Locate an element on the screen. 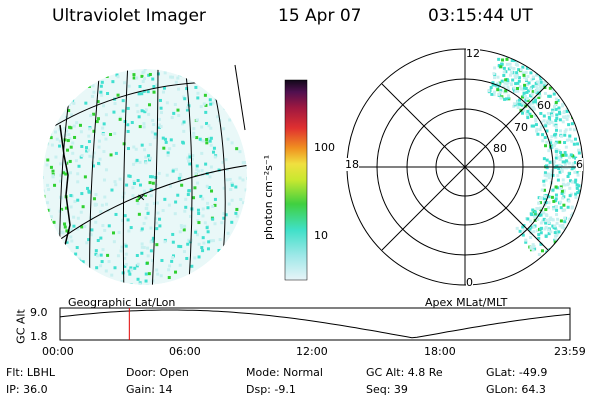 The image size is (600, 400). colorbar-unit-label: photon cm⁻²s⁻¹ is located at coordinates (268, 197).